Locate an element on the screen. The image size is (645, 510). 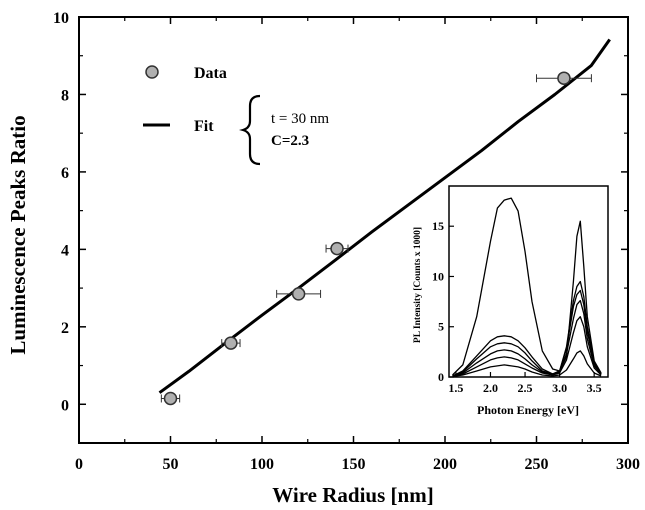
x-tick-label: 50 is located at coordinates (171, 464).